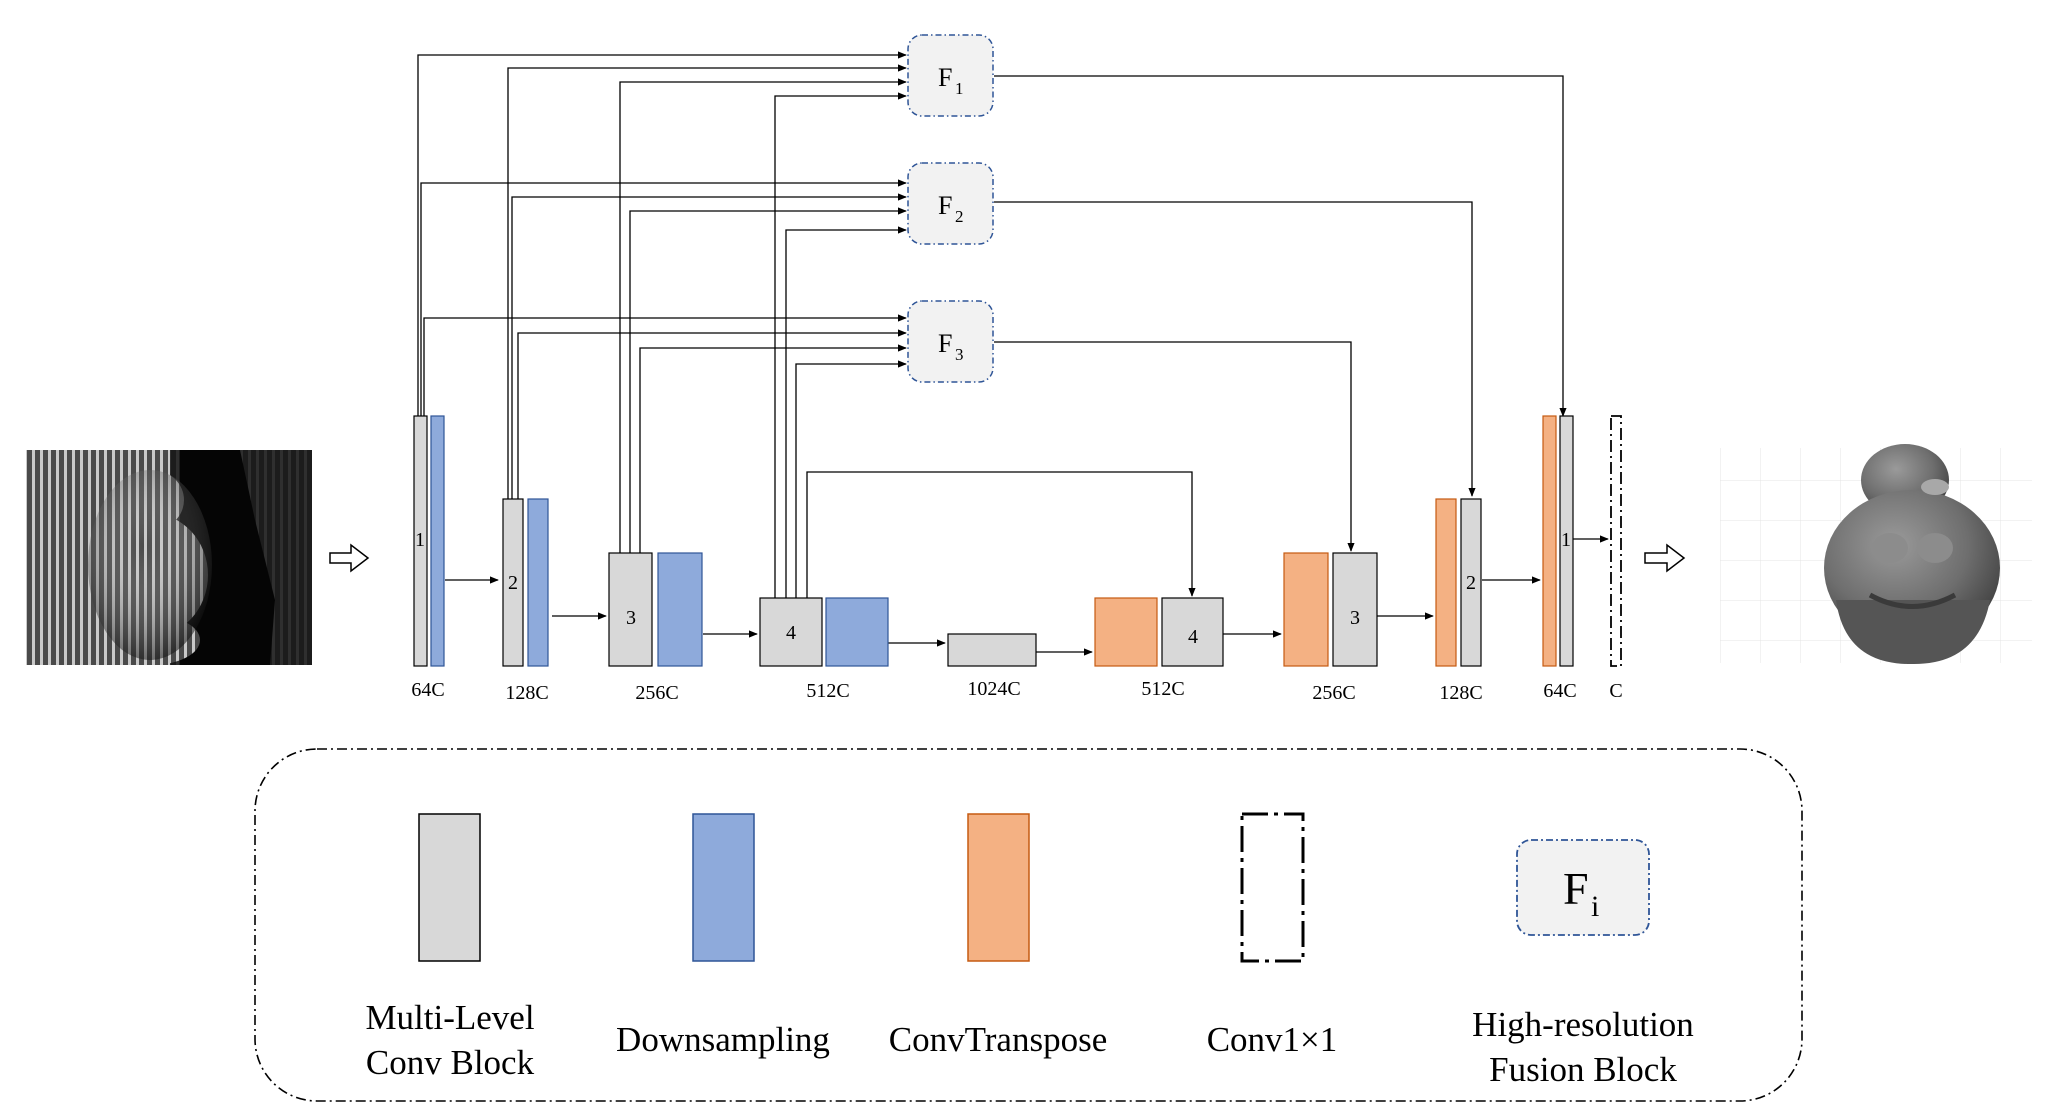  What do you see at coordinates (450, 1062) in the screenshot?
I see `legend-label-conv-block-line2: Conv Block` at bounding box center [450, 1062].